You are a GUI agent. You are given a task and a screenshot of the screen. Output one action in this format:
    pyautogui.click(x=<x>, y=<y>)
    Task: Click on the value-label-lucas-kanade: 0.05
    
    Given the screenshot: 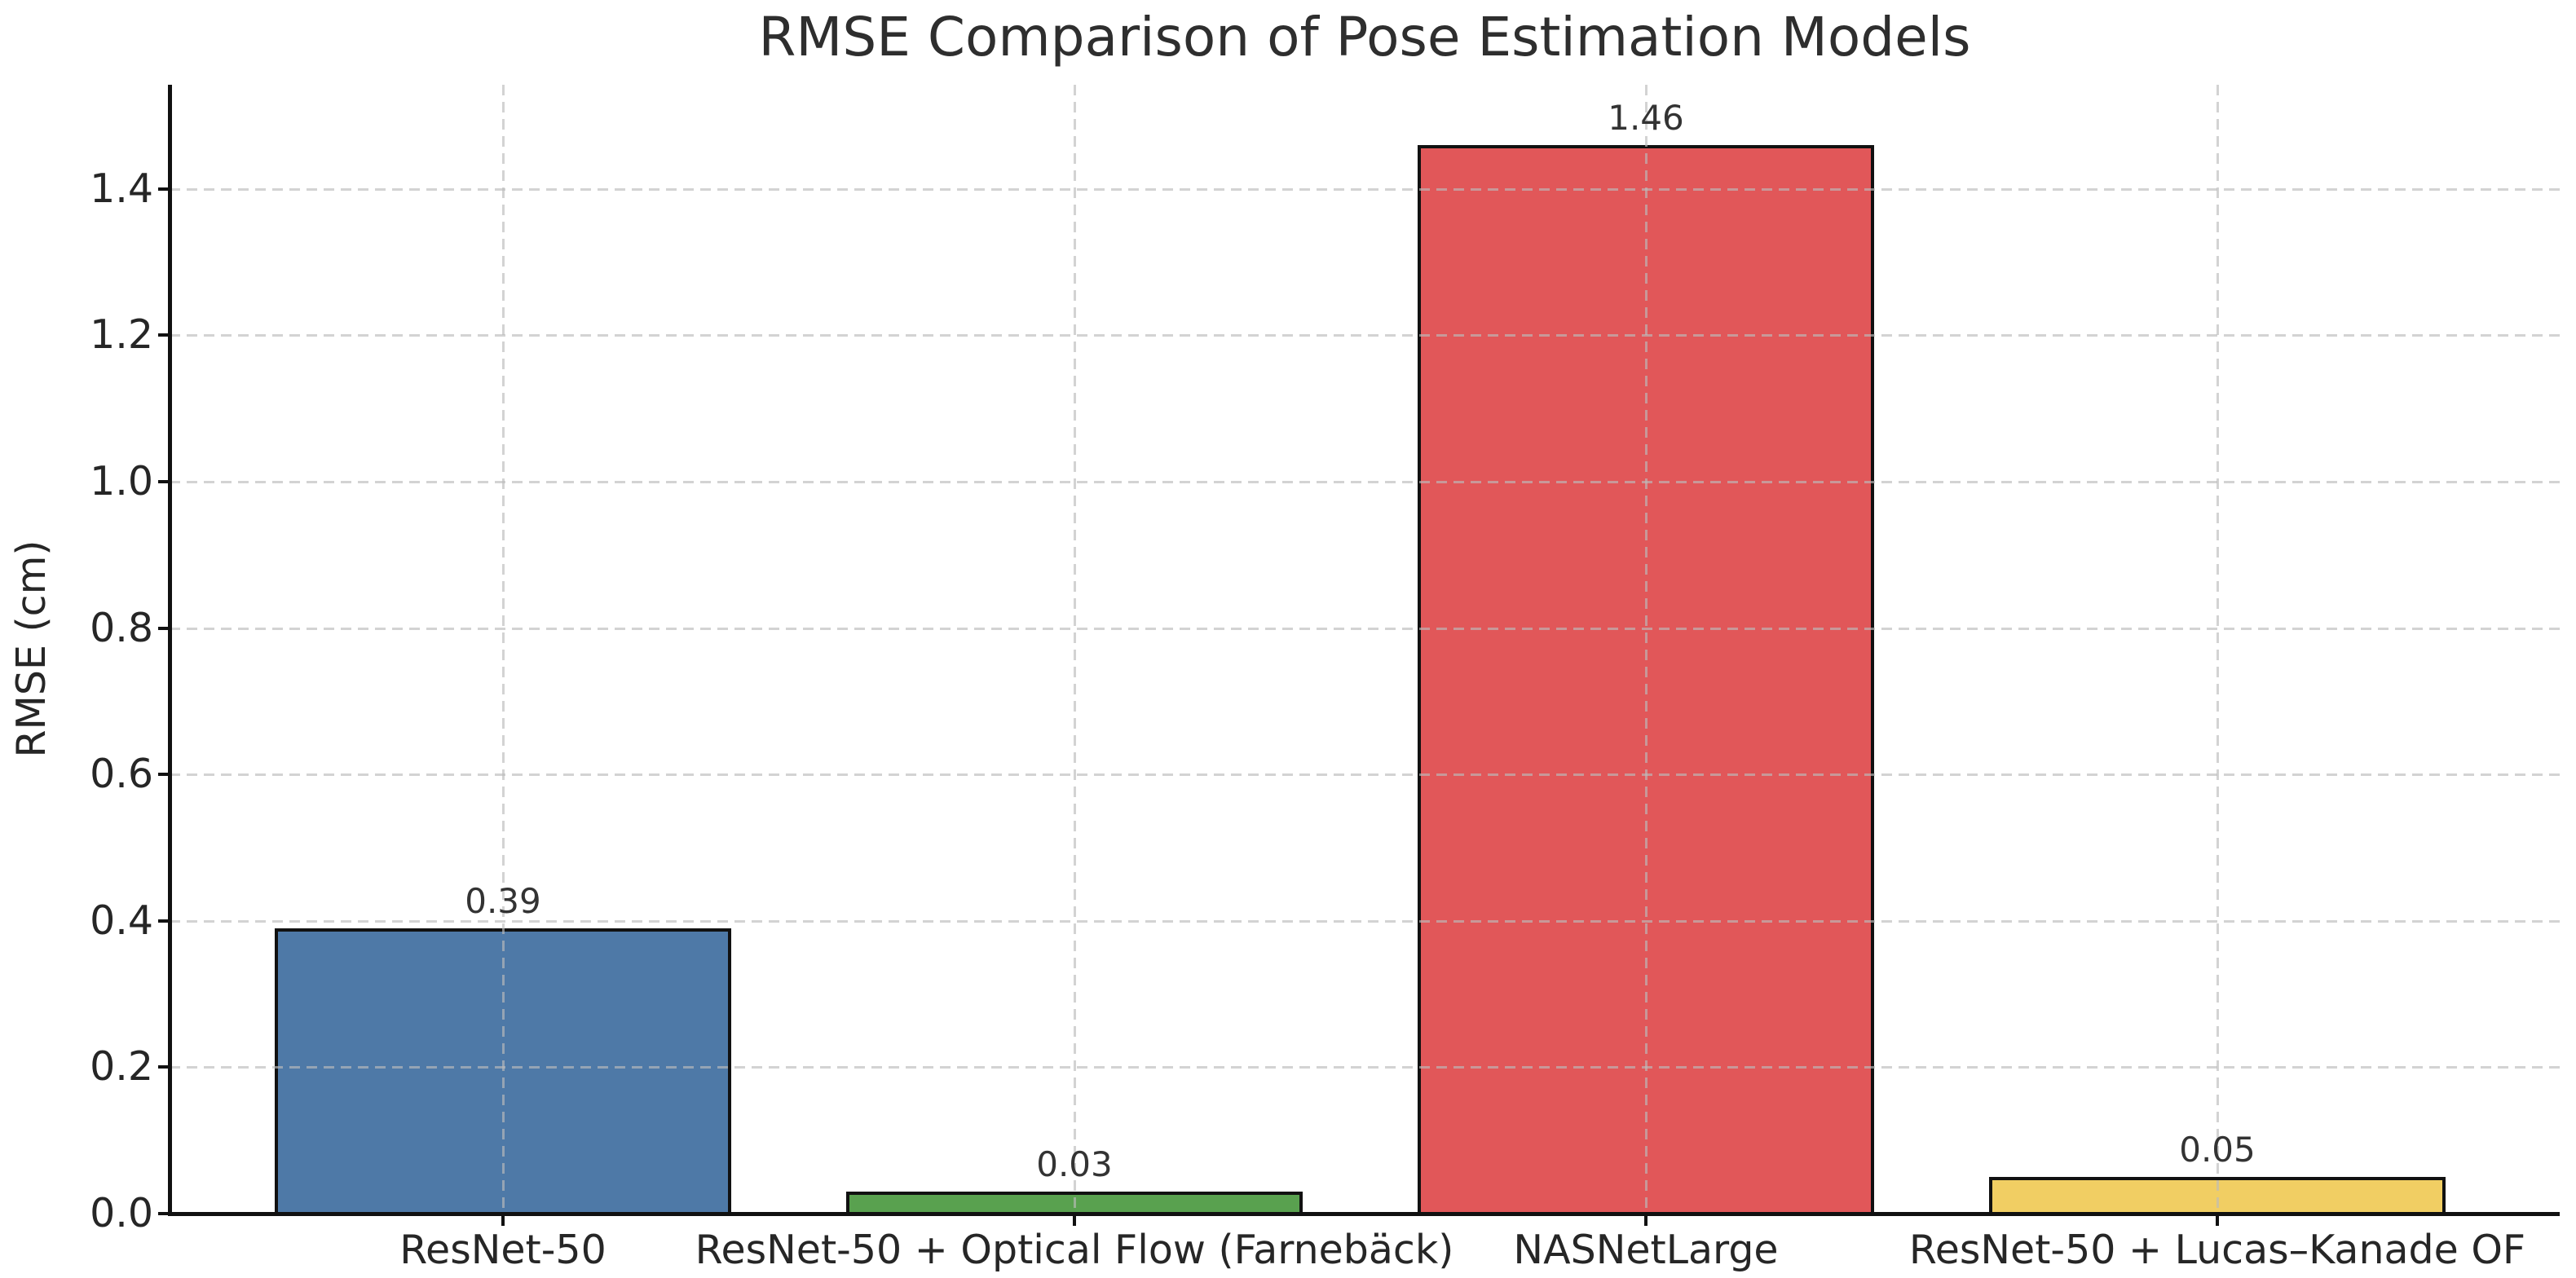 What is the action you would take?
    pyautogui.click(x=2217, y=1150)
    